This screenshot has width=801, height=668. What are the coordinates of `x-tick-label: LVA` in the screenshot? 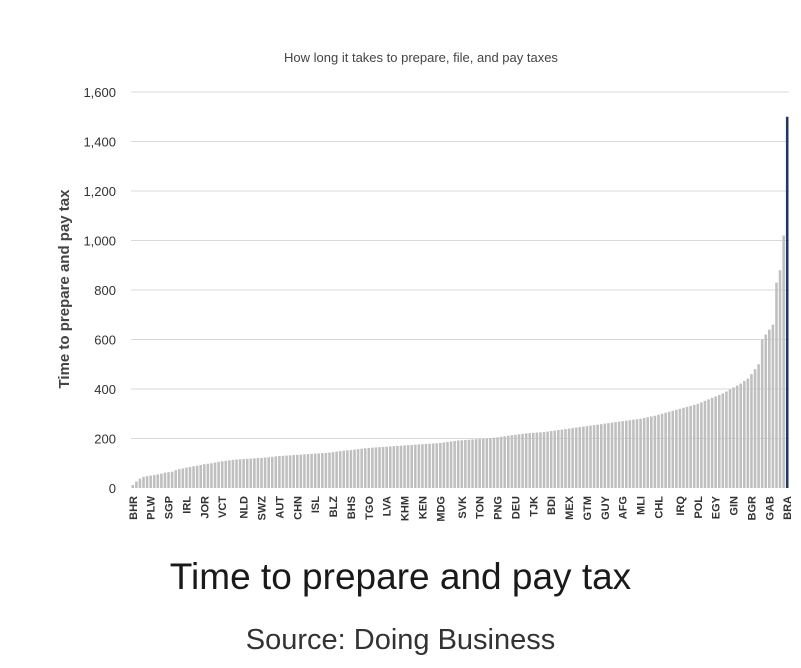 It's located at (388, 506).